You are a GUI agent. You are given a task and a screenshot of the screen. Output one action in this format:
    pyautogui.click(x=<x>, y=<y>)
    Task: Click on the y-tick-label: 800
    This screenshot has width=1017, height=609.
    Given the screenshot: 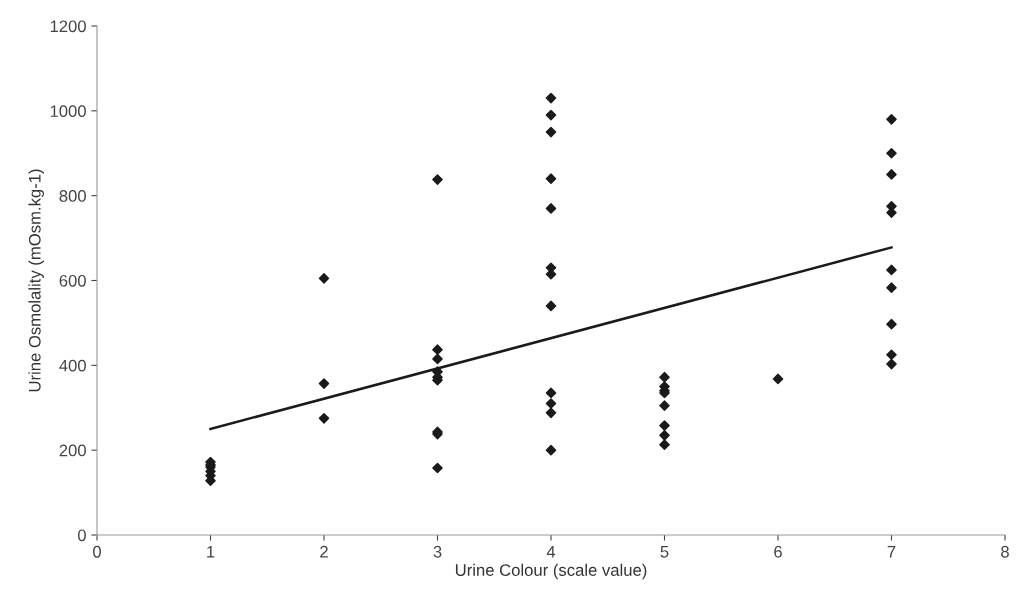 What is the action you would take?
    pyautogui.click(x=72, y=196)
    